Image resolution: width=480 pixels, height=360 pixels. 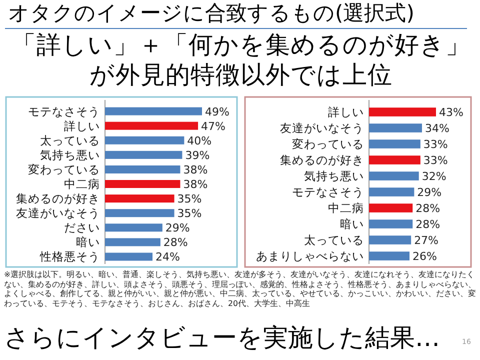 What do you see at coordinates (69, 257) in the screenshot?
I see `y-tick-label: 性格悪そう` at bounding box center [69, 257].